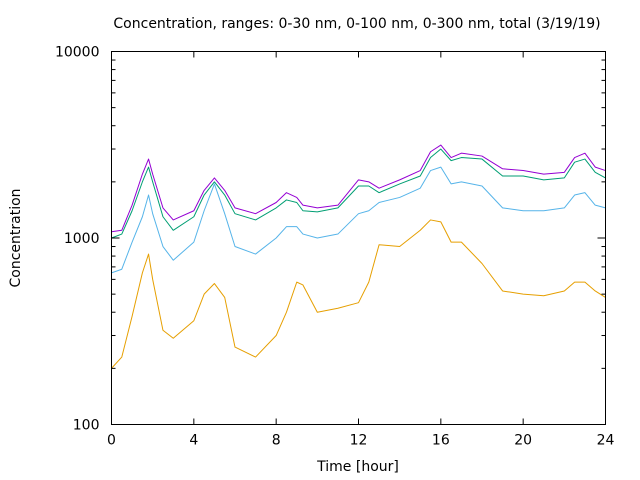 The image size is (640, 480). Describe the element at coordinates (523, 441) in the screenshot. I see `x-tick-label: 20` at that location.